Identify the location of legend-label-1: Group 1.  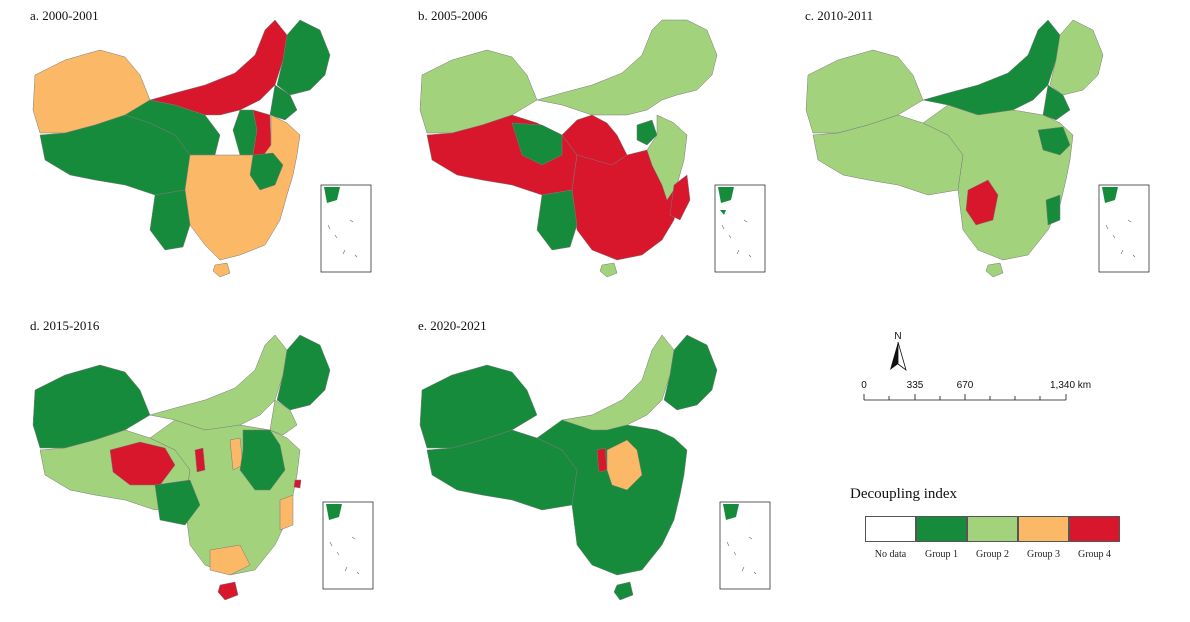
(941, 554).